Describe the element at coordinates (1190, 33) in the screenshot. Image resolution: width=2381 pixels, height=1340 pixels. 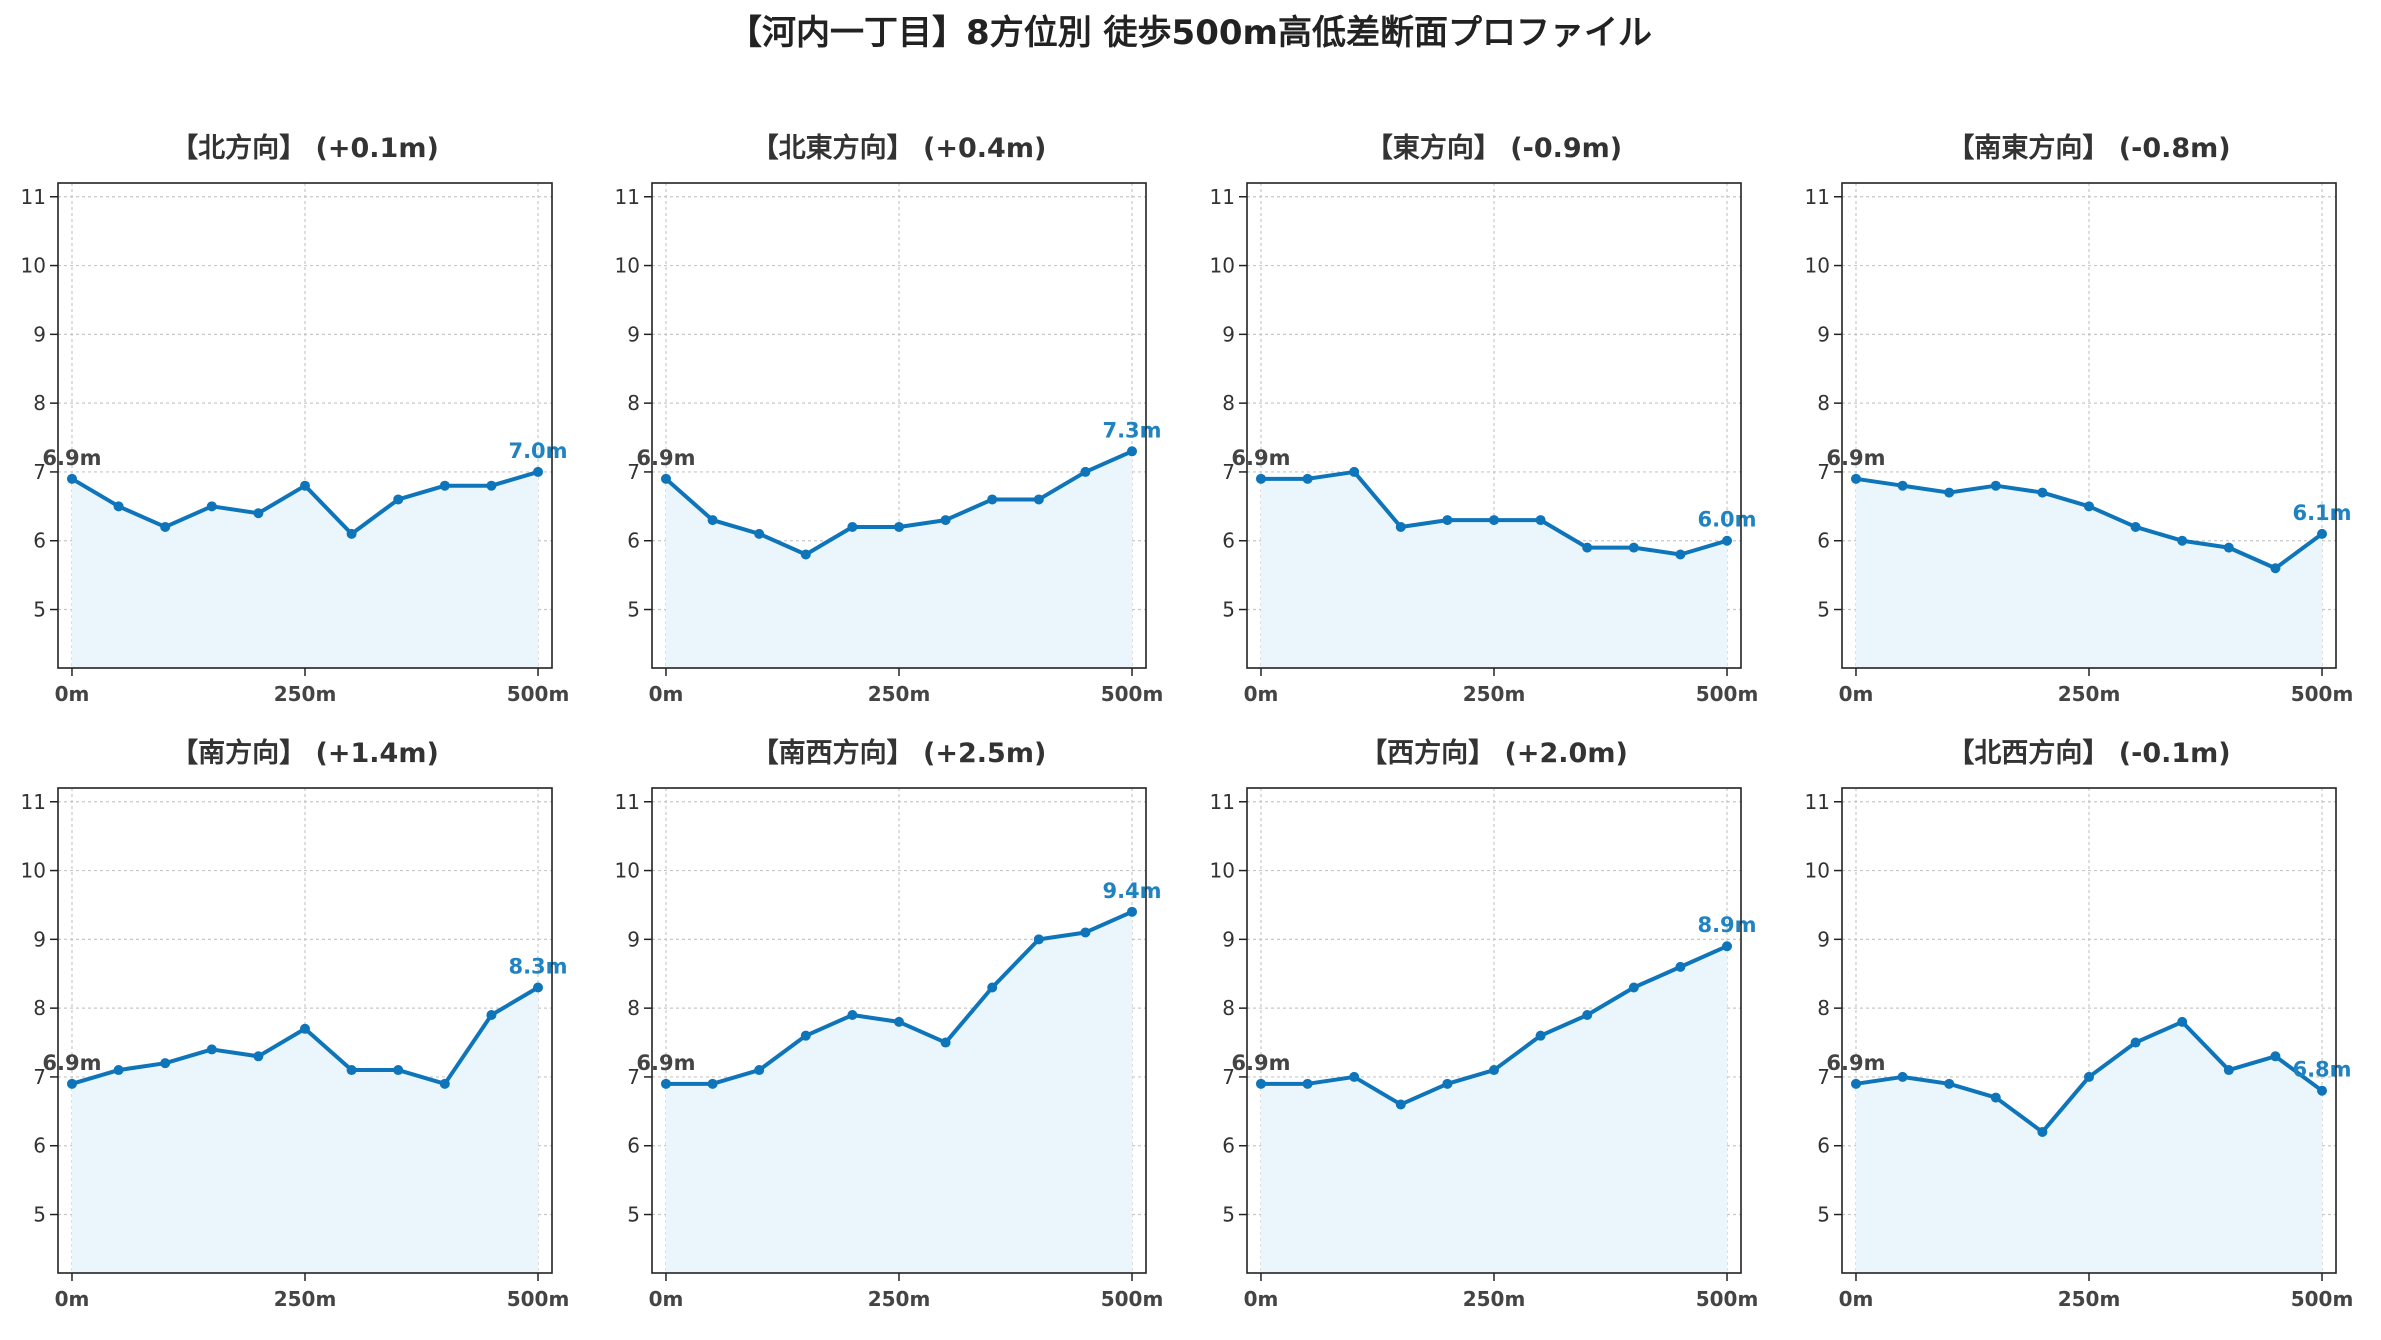
I see `figure-title: 【河内一丁目】8方位別 徒歩500m高低差断面プロファイル` at that location.